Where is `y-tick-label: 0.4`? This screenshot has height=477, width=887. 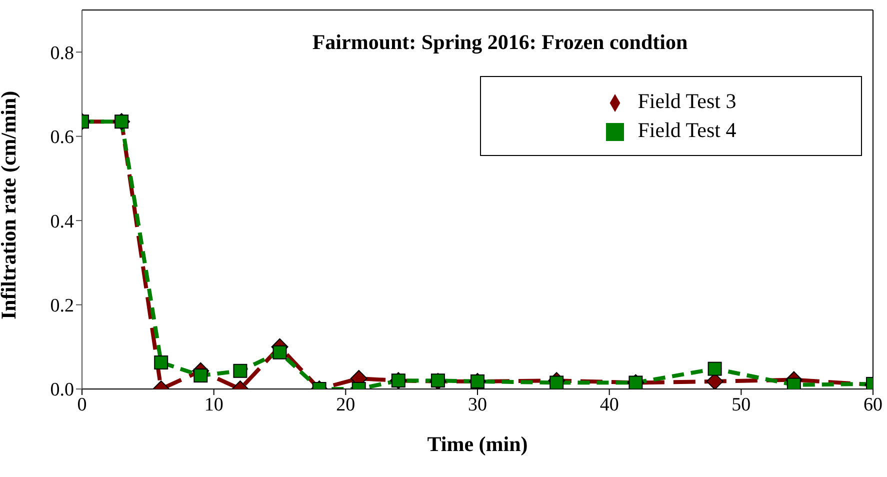 y-tick-label: 0.4 is located at coordinates (62, 221).